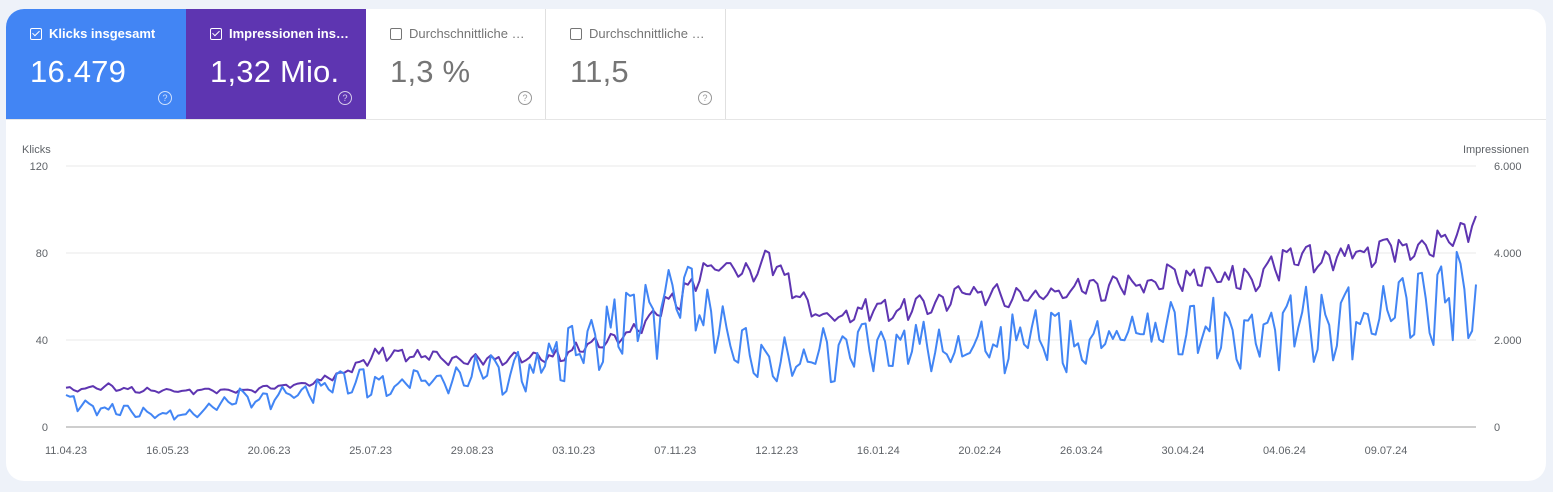 This screenshot has height=492, width=1553. I want to click on metric-total-clicks: Klicks insgesamt 16.479 ?, so click(96, 64).